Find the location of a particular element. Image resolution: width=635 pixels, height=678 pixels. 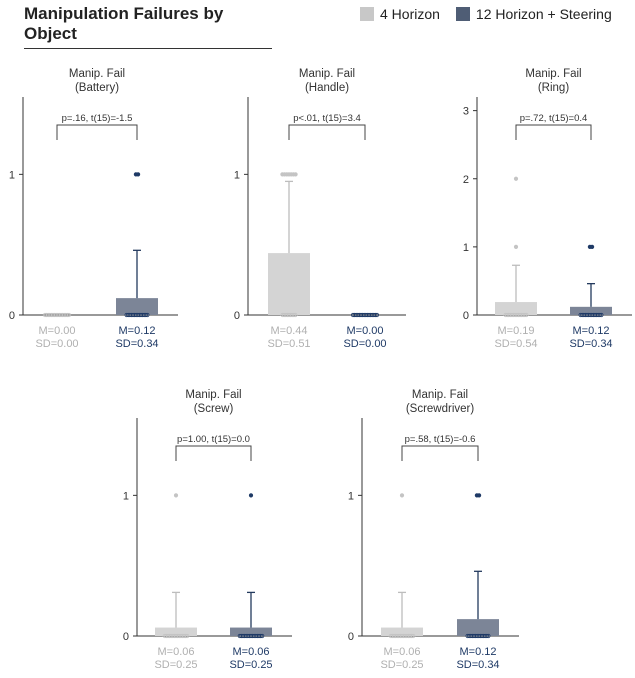

panel-title-line: (Screwdriver) is located at coordinates (440, 409).